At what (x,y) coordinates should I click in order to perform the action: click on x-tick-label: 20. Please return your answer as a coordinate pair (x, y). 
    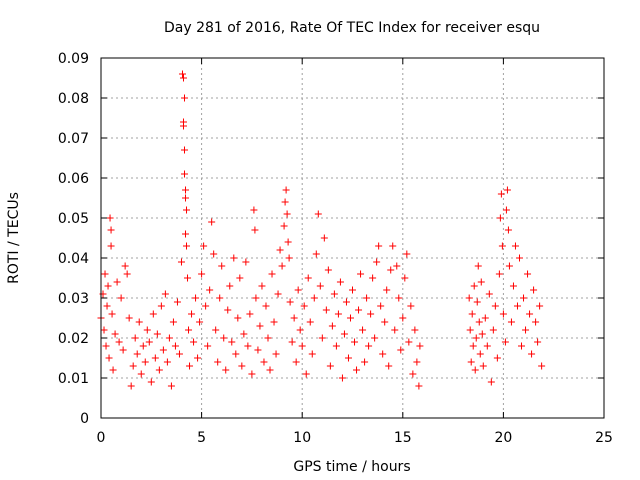
    Looking at the image, I should click on (503, 438).